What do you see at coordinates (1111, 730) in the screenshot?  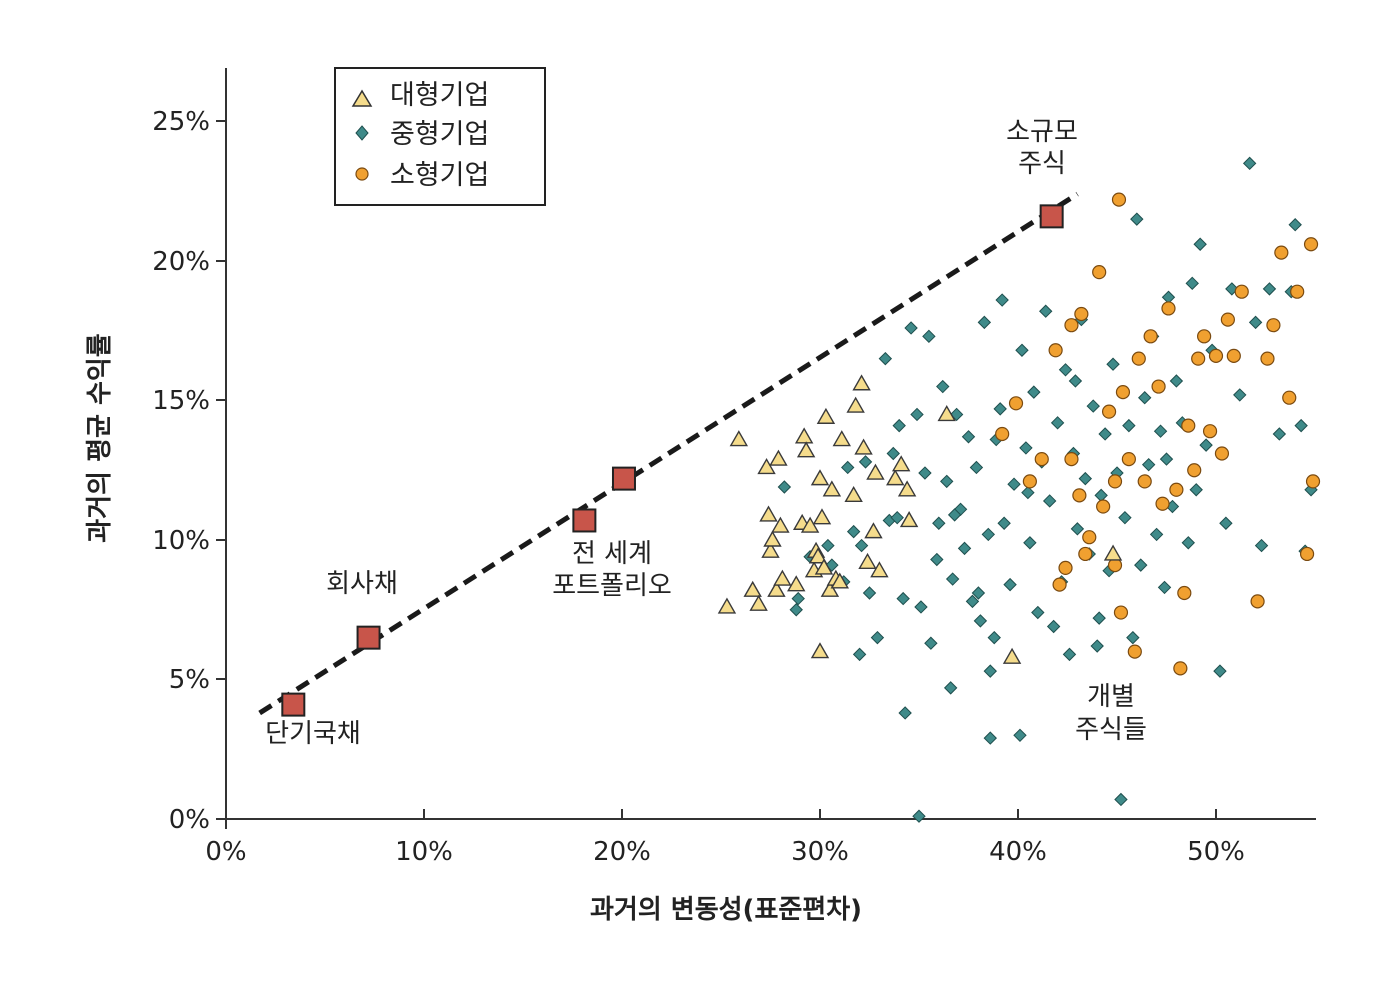 I see `annotation-individual-stocks-line2: 주식들` at bounding box center [1111, 730].